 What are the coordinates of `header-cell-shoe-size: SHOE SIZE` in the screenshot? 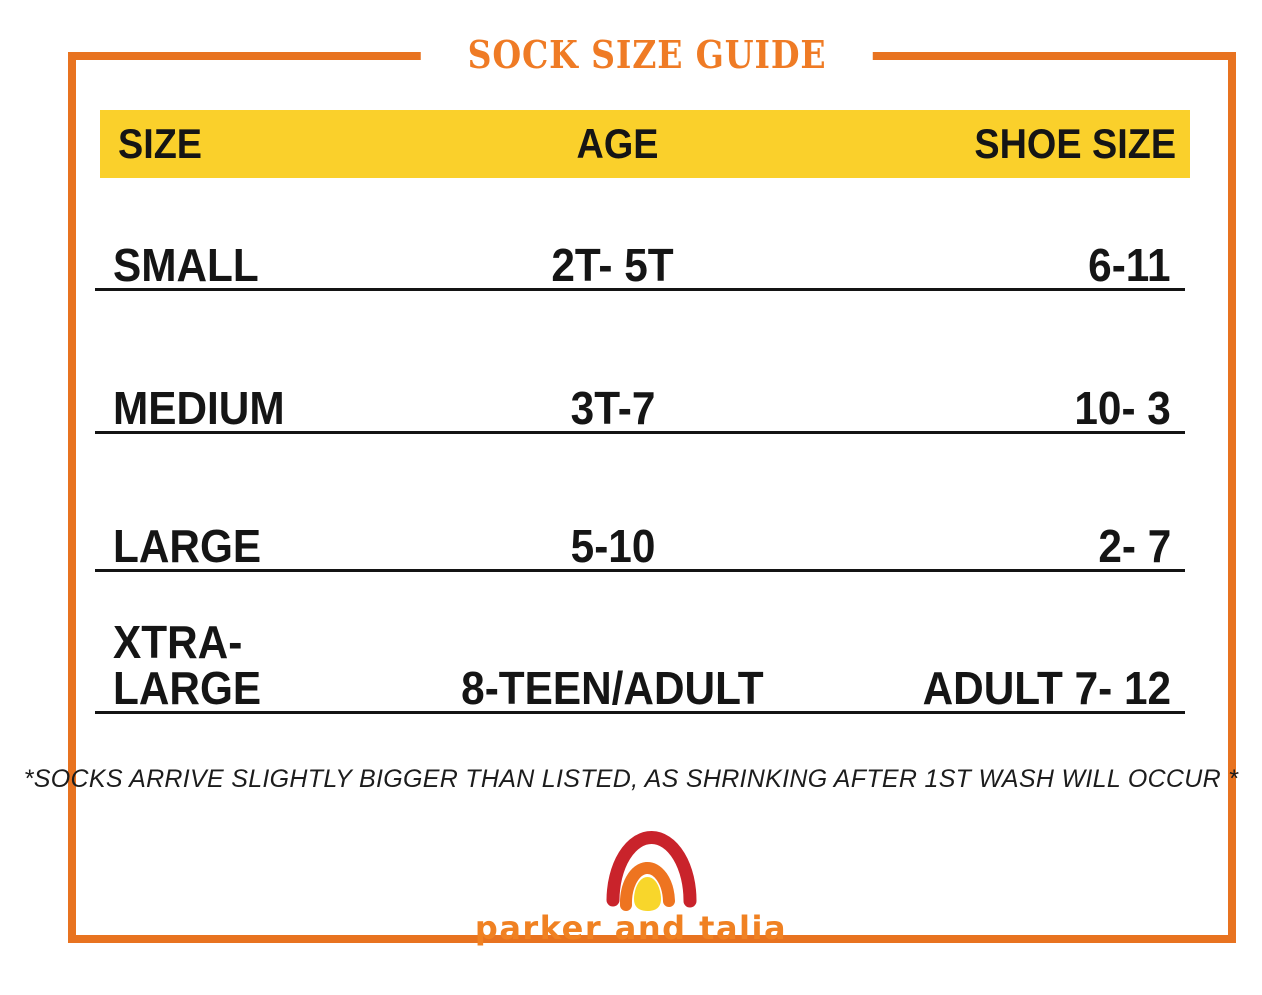 It's located at (1075, 143).